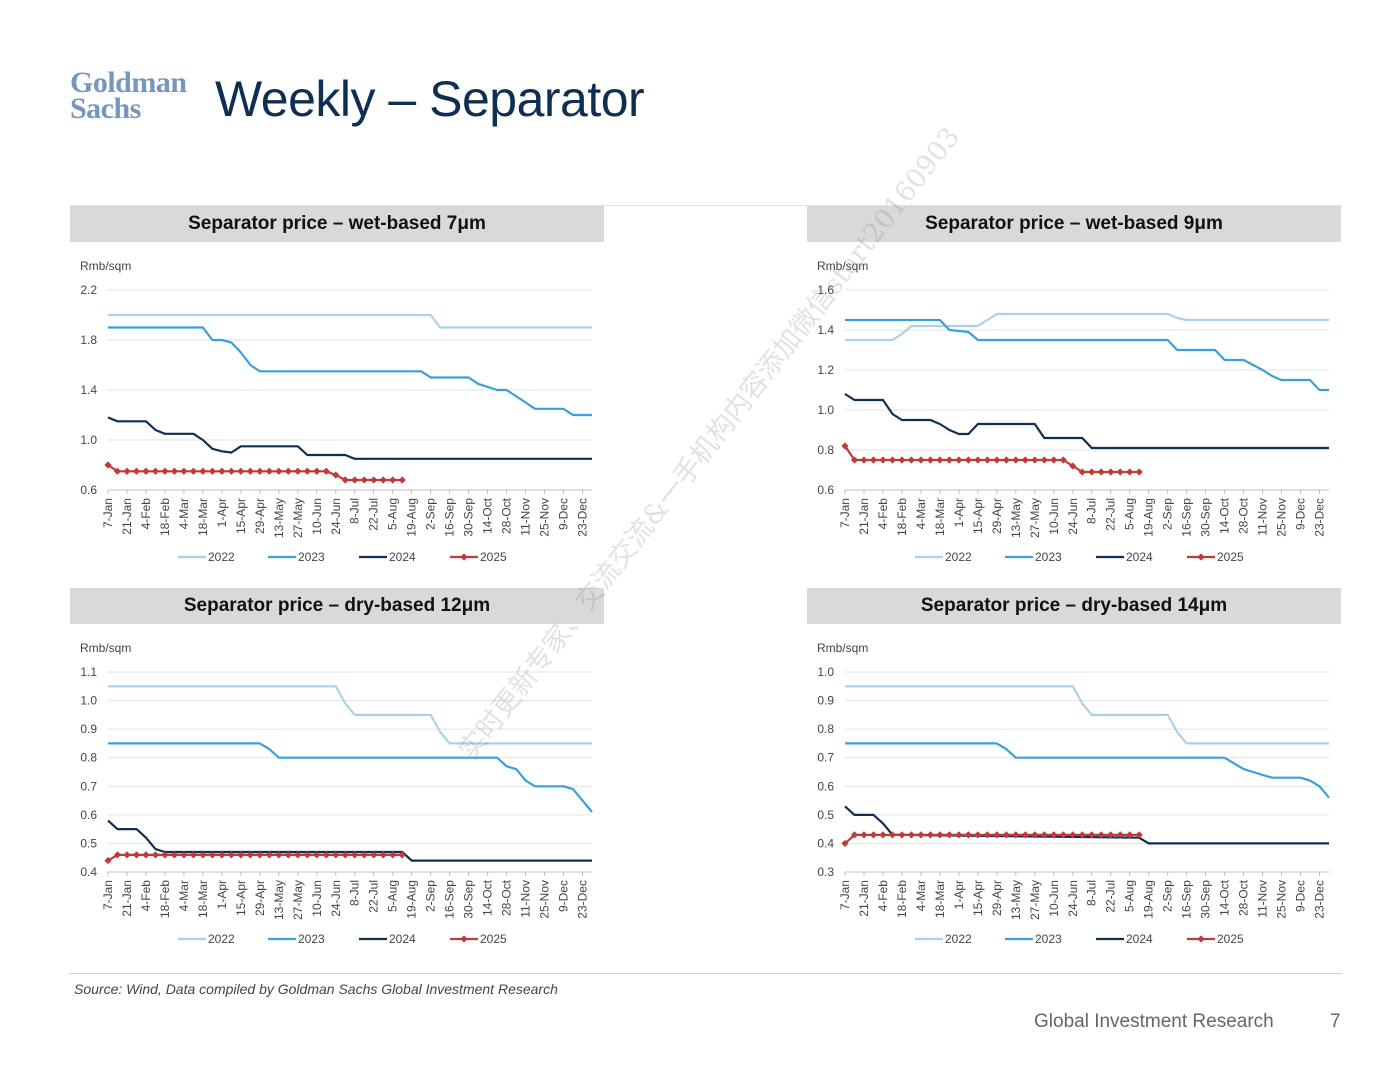 Image resolution: width=1398 pixels, height=1080 pixels. Describe the element at coordinates (464, 557) in the screenshot. I see `legend-marker-2025` at that location.